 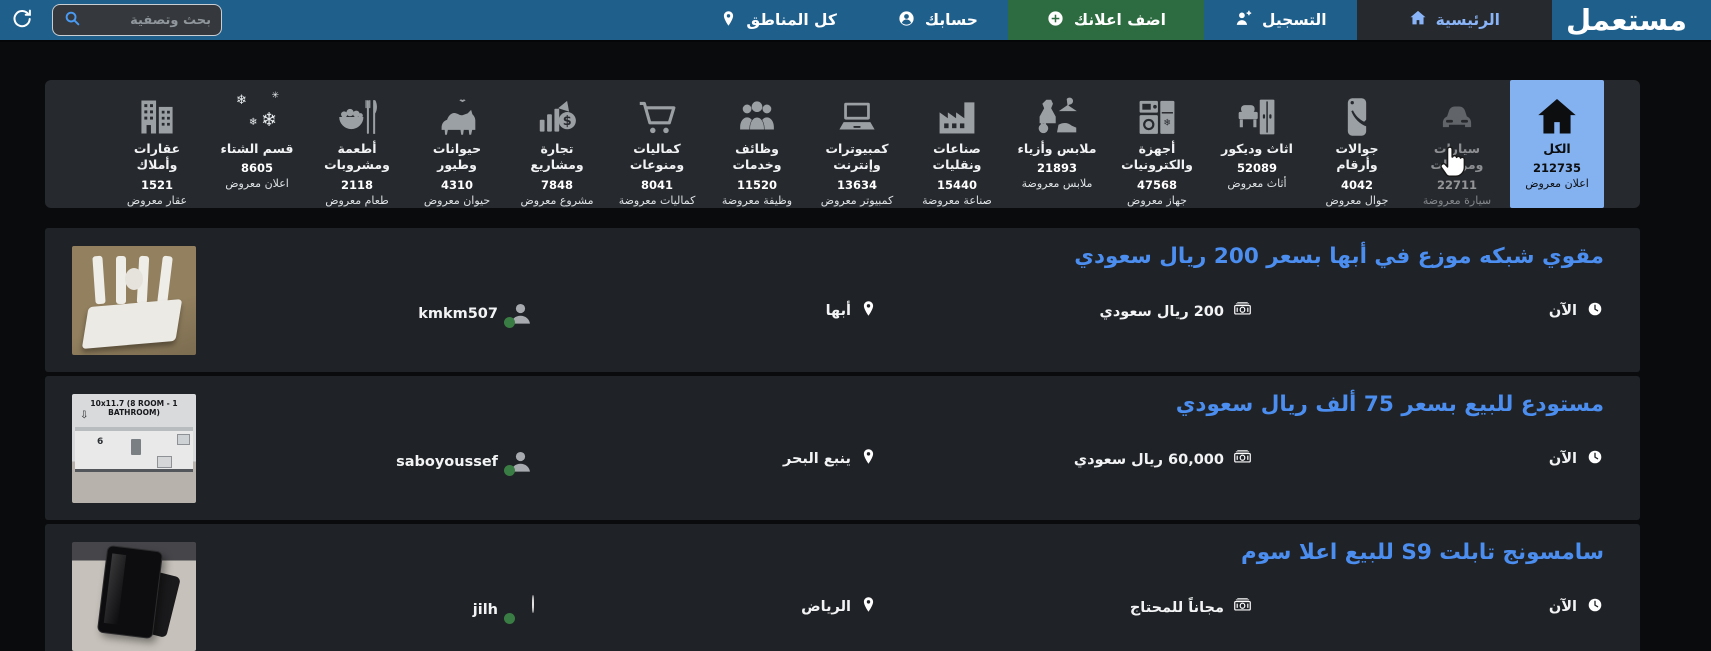 I want to click on category-unit: صناعة معروضة, so click(x=957, y=200).